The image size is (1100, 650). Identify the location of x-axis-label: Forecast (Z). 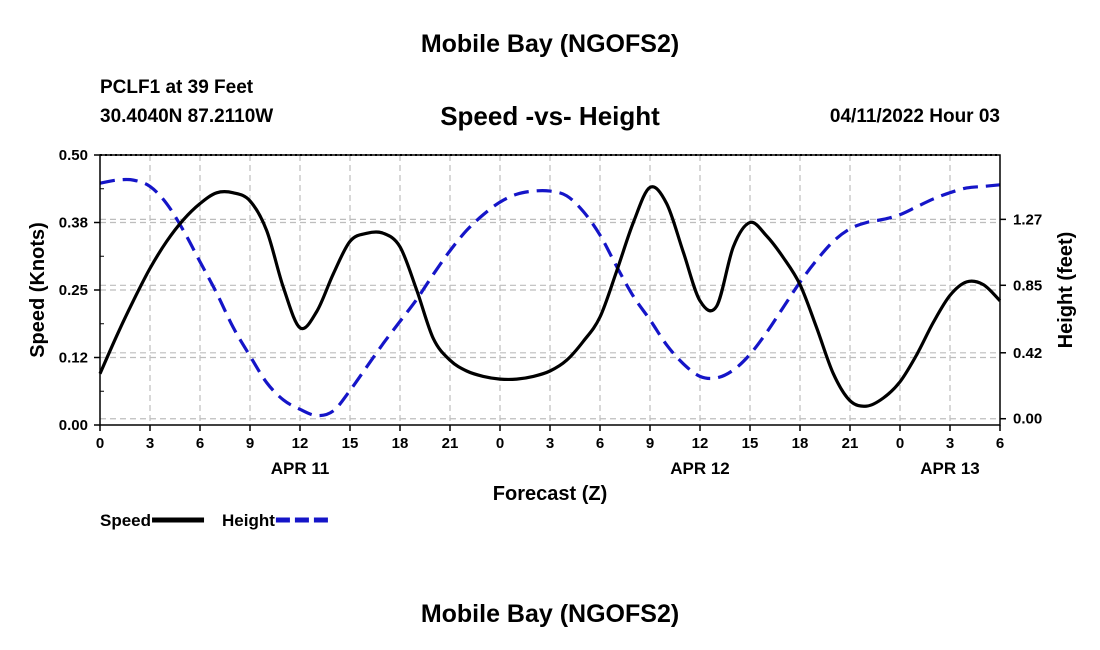
(550, 494).